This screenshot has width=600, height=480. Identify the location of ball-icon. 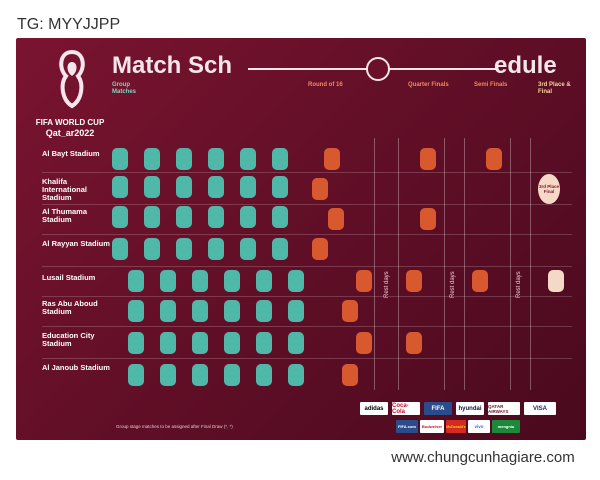
(378, 69).